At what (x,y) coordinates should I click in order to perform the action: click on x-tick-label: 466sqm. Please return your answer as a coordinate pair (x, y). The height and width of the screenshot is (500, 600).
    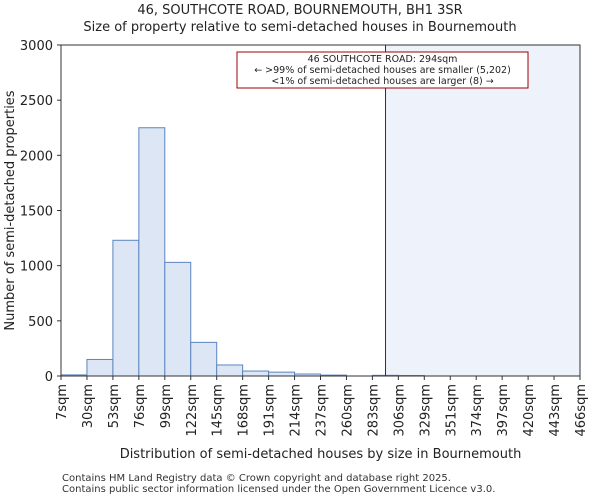
    Looking at the image, I should click on (581, 410).